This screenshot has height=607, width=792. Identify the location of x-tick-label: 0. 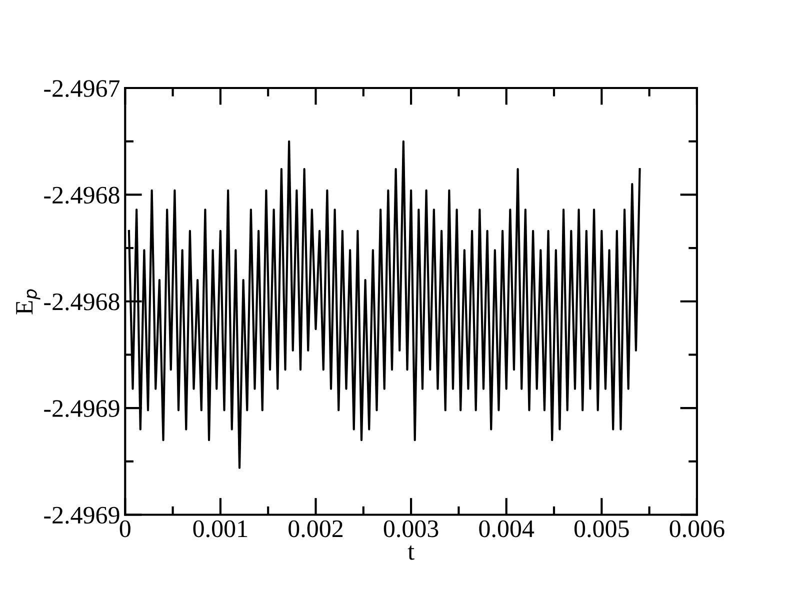
(125, 529).